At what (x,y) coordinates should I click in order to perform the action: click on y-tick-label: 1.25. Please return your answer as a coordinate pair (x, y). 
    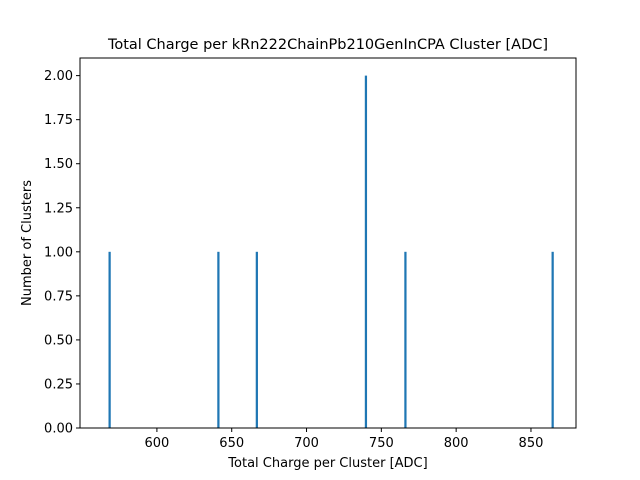
    Looking at the image, I should click on (58, 208).